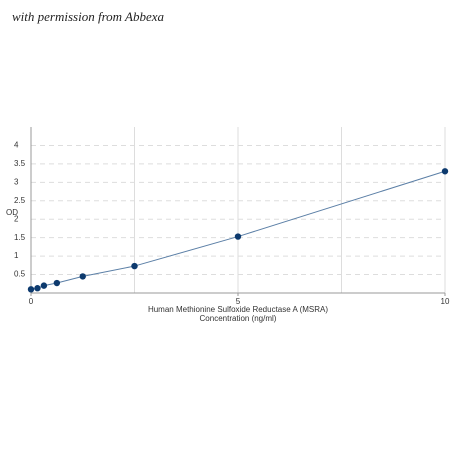 The width and height of the screenshot is (450, 455). What do you see at coordinates (20, 274) in the screenshot?
I see `y-tick-label: 0.5` at bounding box center [20, 274].